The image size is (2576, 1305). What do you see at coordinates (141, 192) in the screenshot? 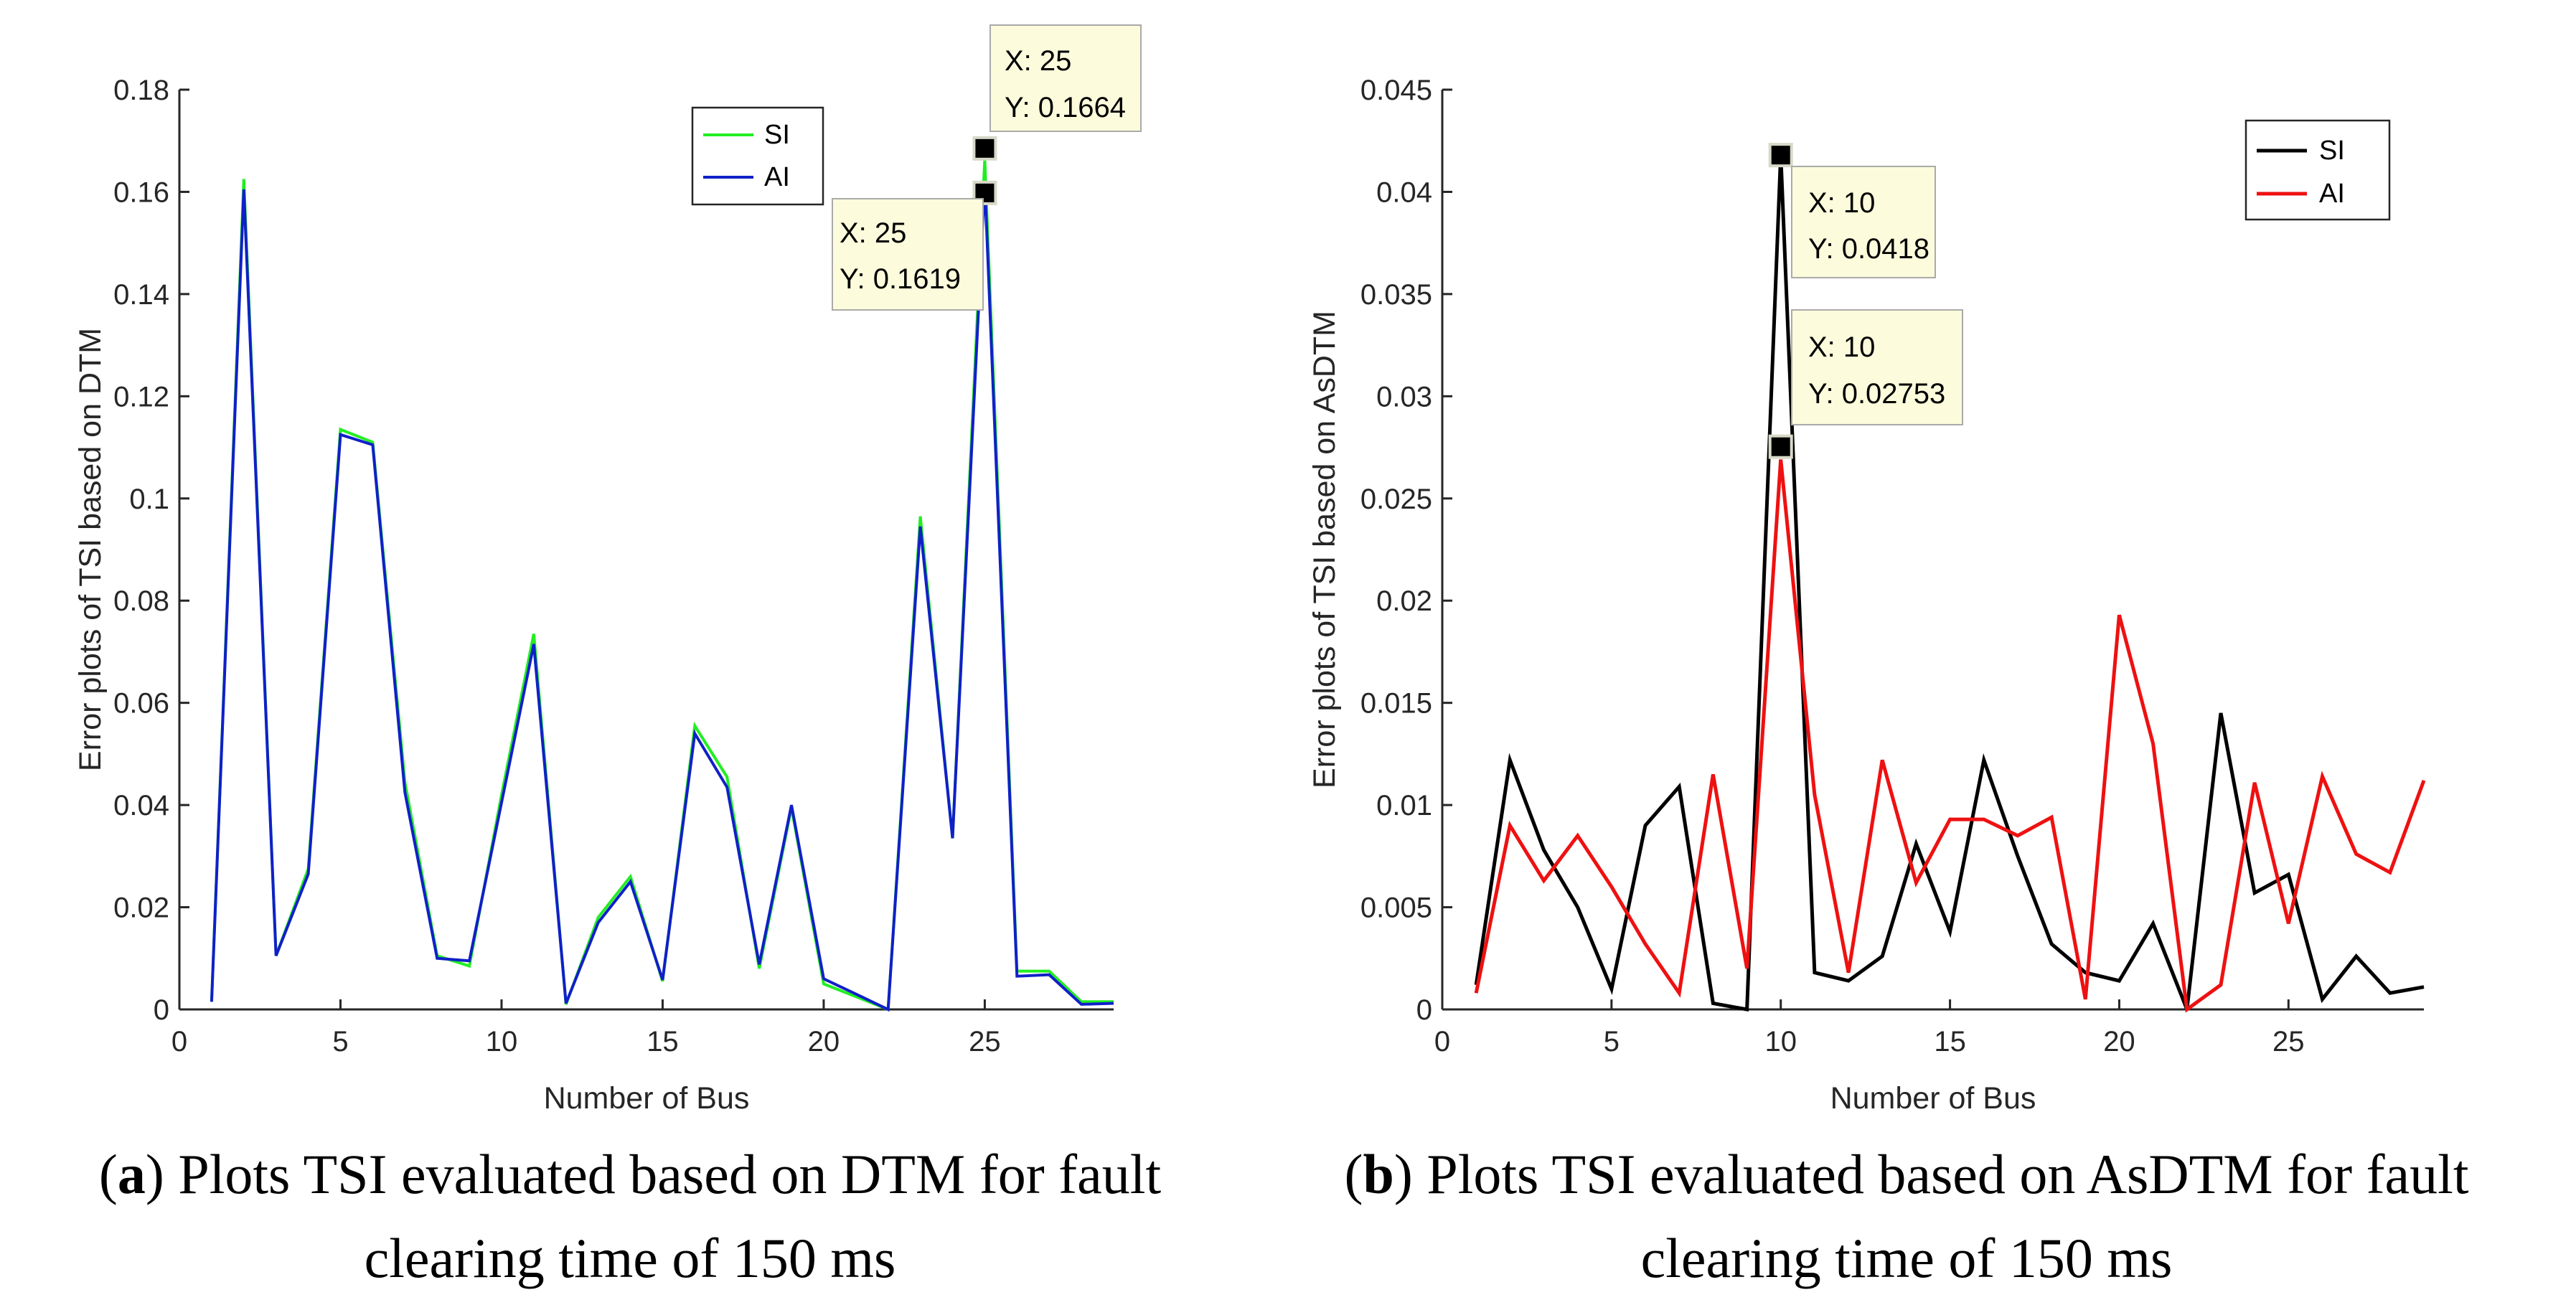
I see `y-tick-label: 0.16` at bounding box center [141, 192].